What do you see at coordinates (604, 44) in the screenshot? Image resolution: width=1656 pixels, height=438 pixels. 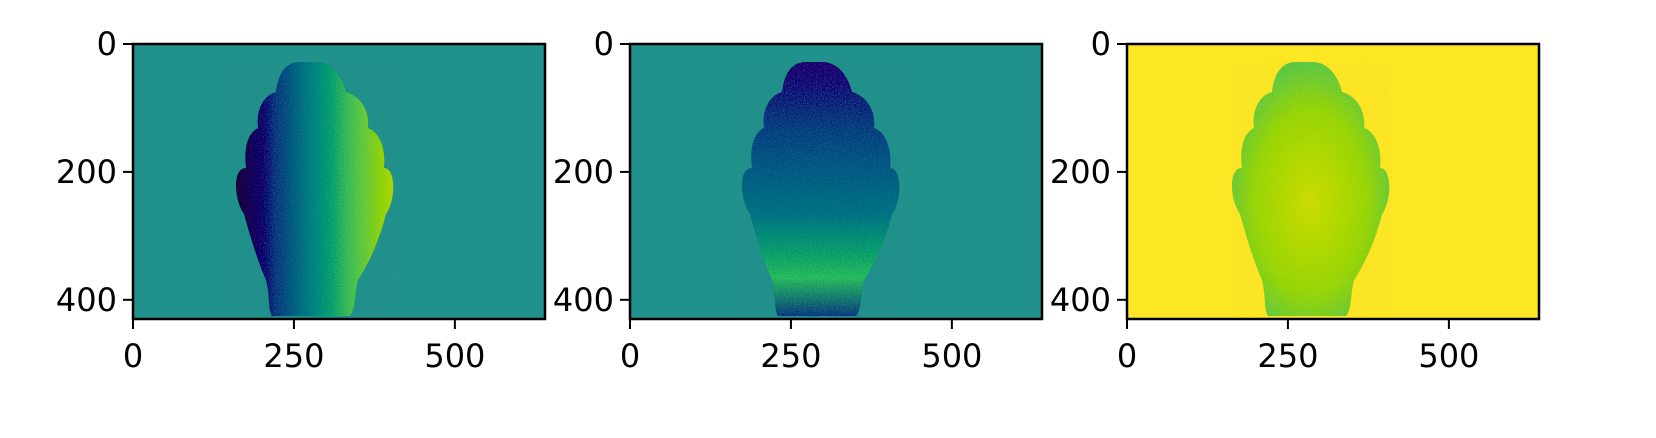 I see `panel-2-ytick-label: 0` at bounding box center [604, 44].